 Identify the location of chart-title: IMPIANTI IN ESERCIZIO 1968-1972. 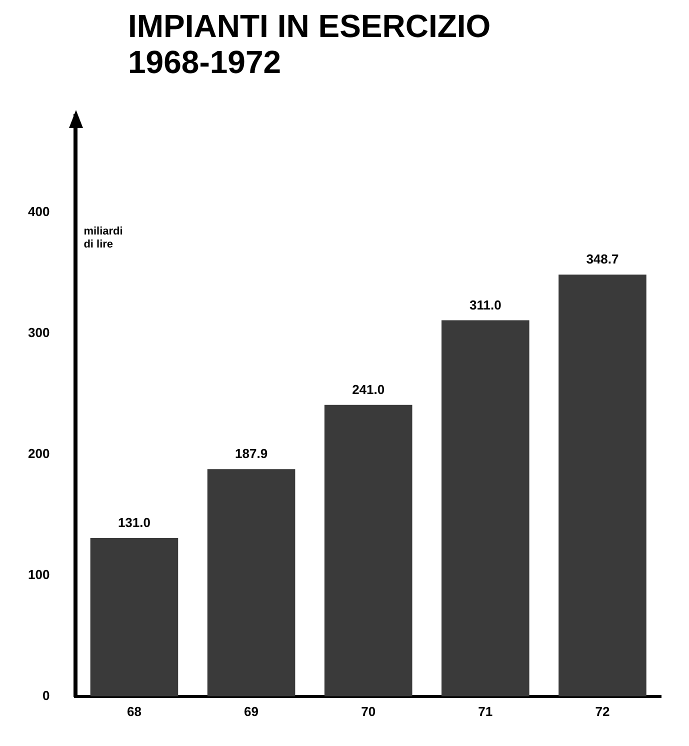
(309, 45).